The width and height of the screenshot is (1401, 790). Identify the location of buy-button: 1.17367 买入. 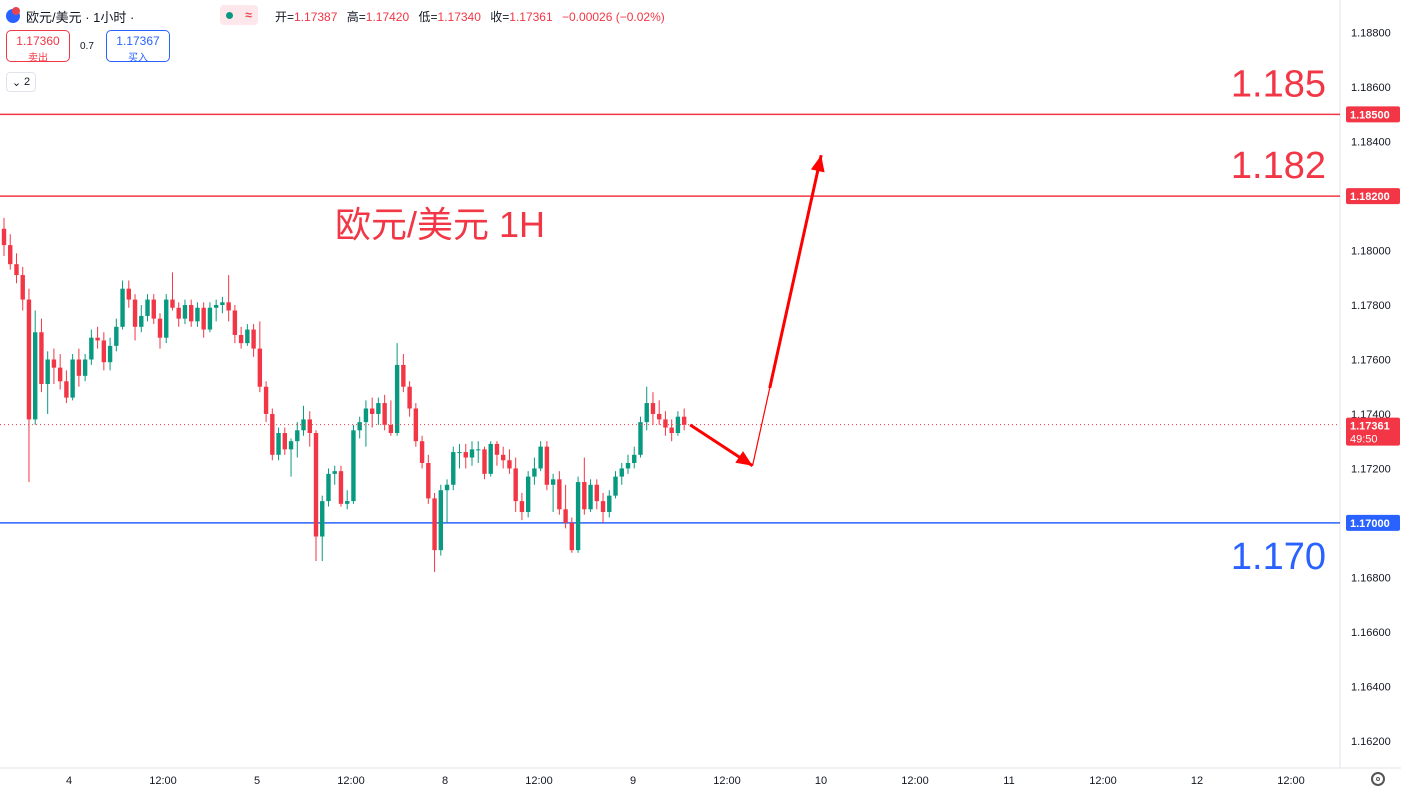
(138, 47).